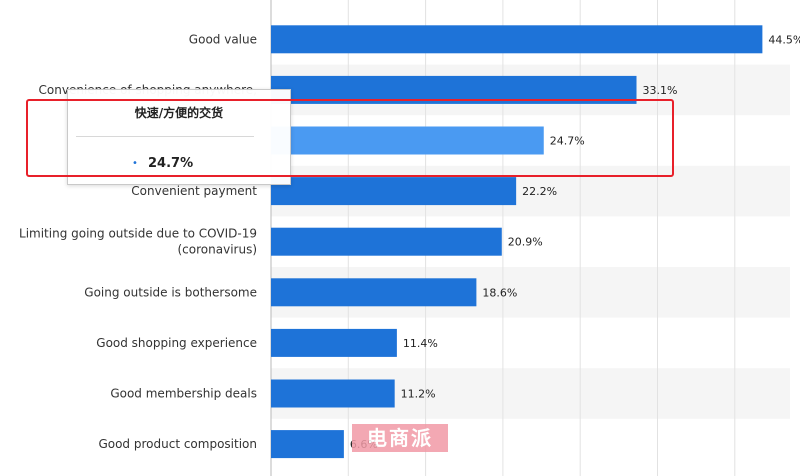  Describe the element at coordinates (170, 292) in the screenshot. I see `category-label: Going outside is bothersome` at that location.